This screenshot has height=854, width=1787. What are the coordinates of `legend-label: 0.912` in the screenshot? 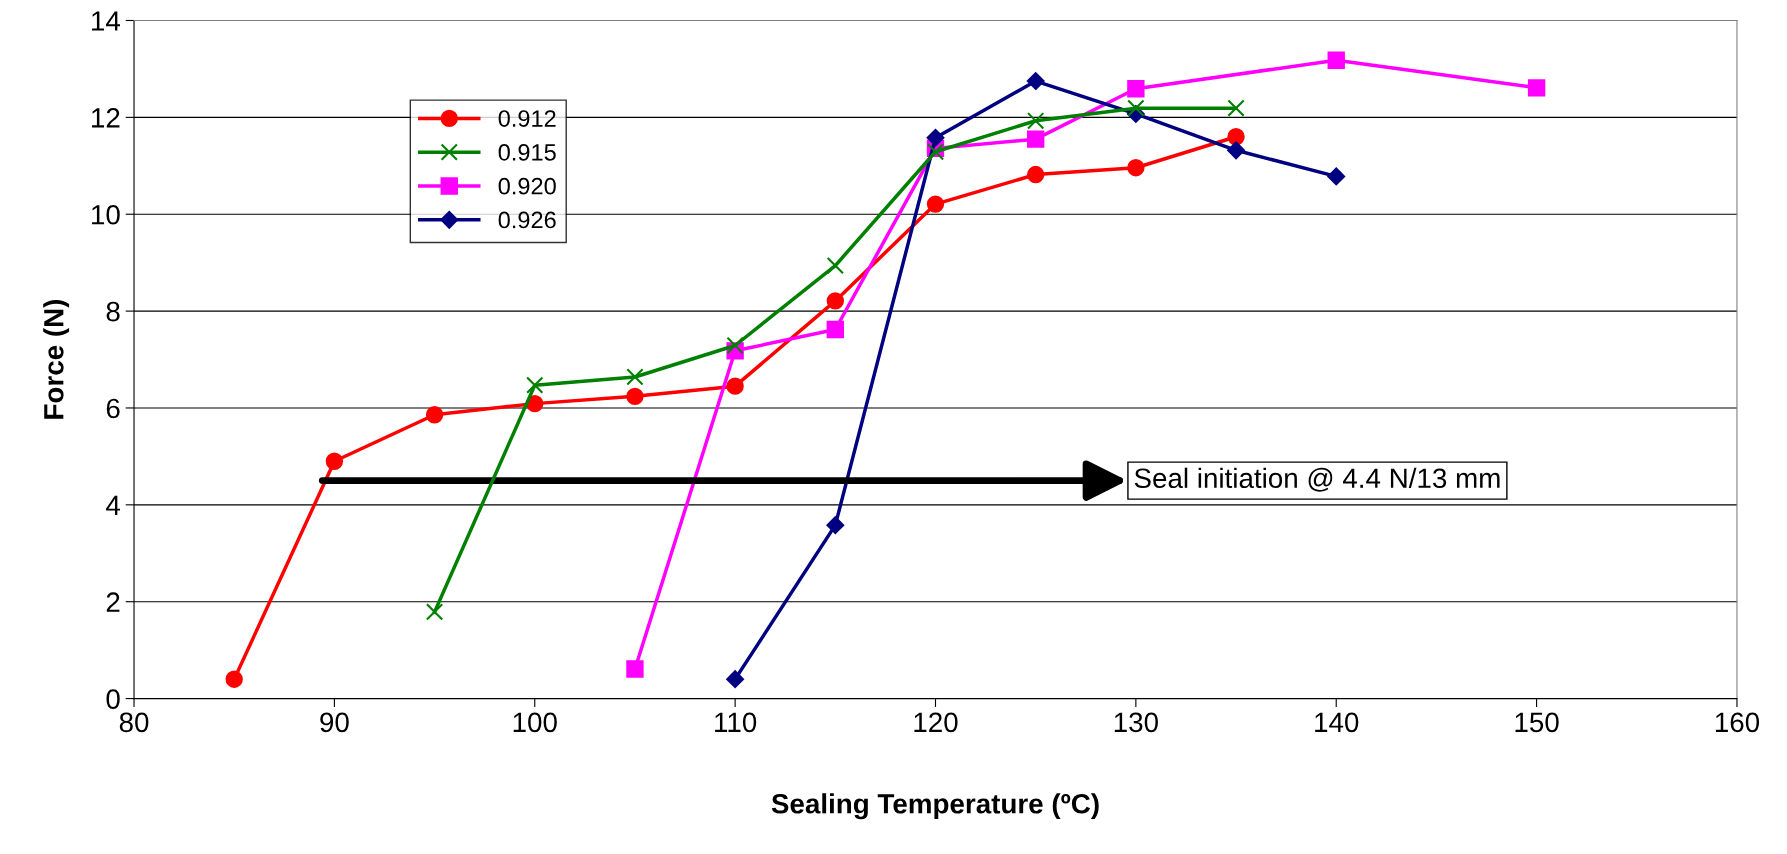 It's located at (527, 118).